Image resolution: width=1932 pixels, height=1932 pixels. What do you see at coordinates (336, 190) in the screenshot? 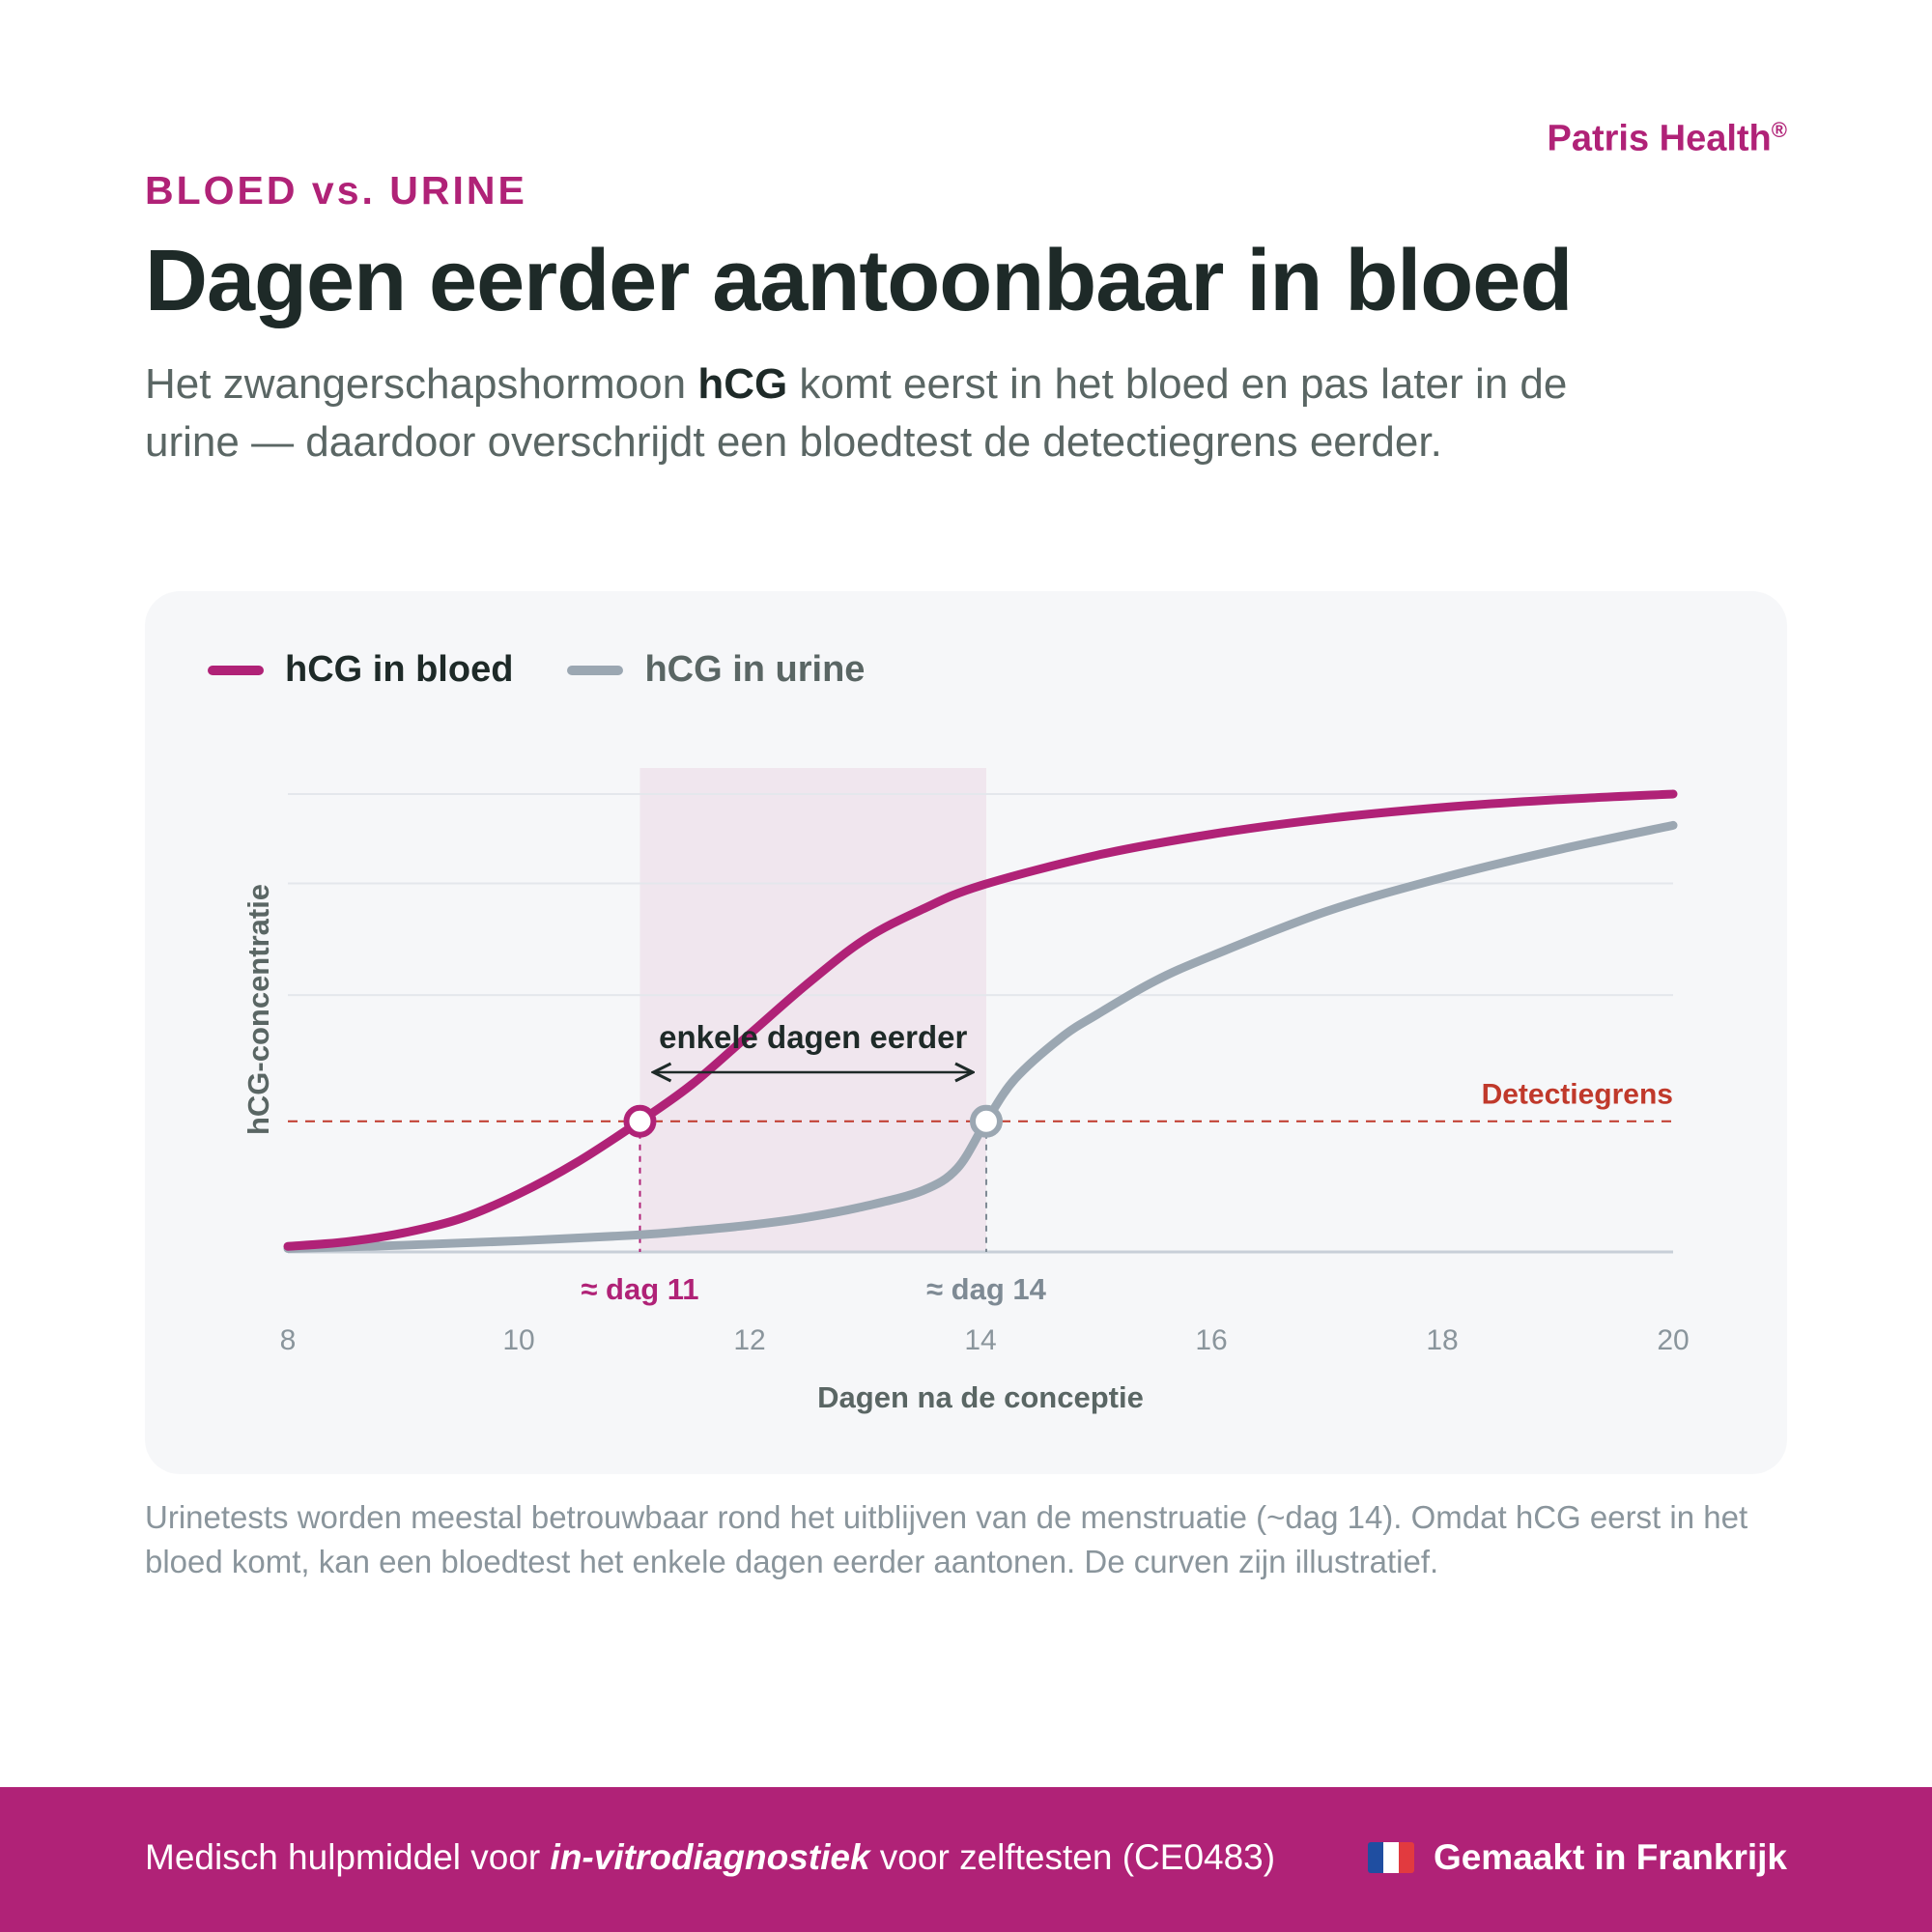
I see `eyebrow-label: BLOED vs. URINE` at bounding box center [336, 190].